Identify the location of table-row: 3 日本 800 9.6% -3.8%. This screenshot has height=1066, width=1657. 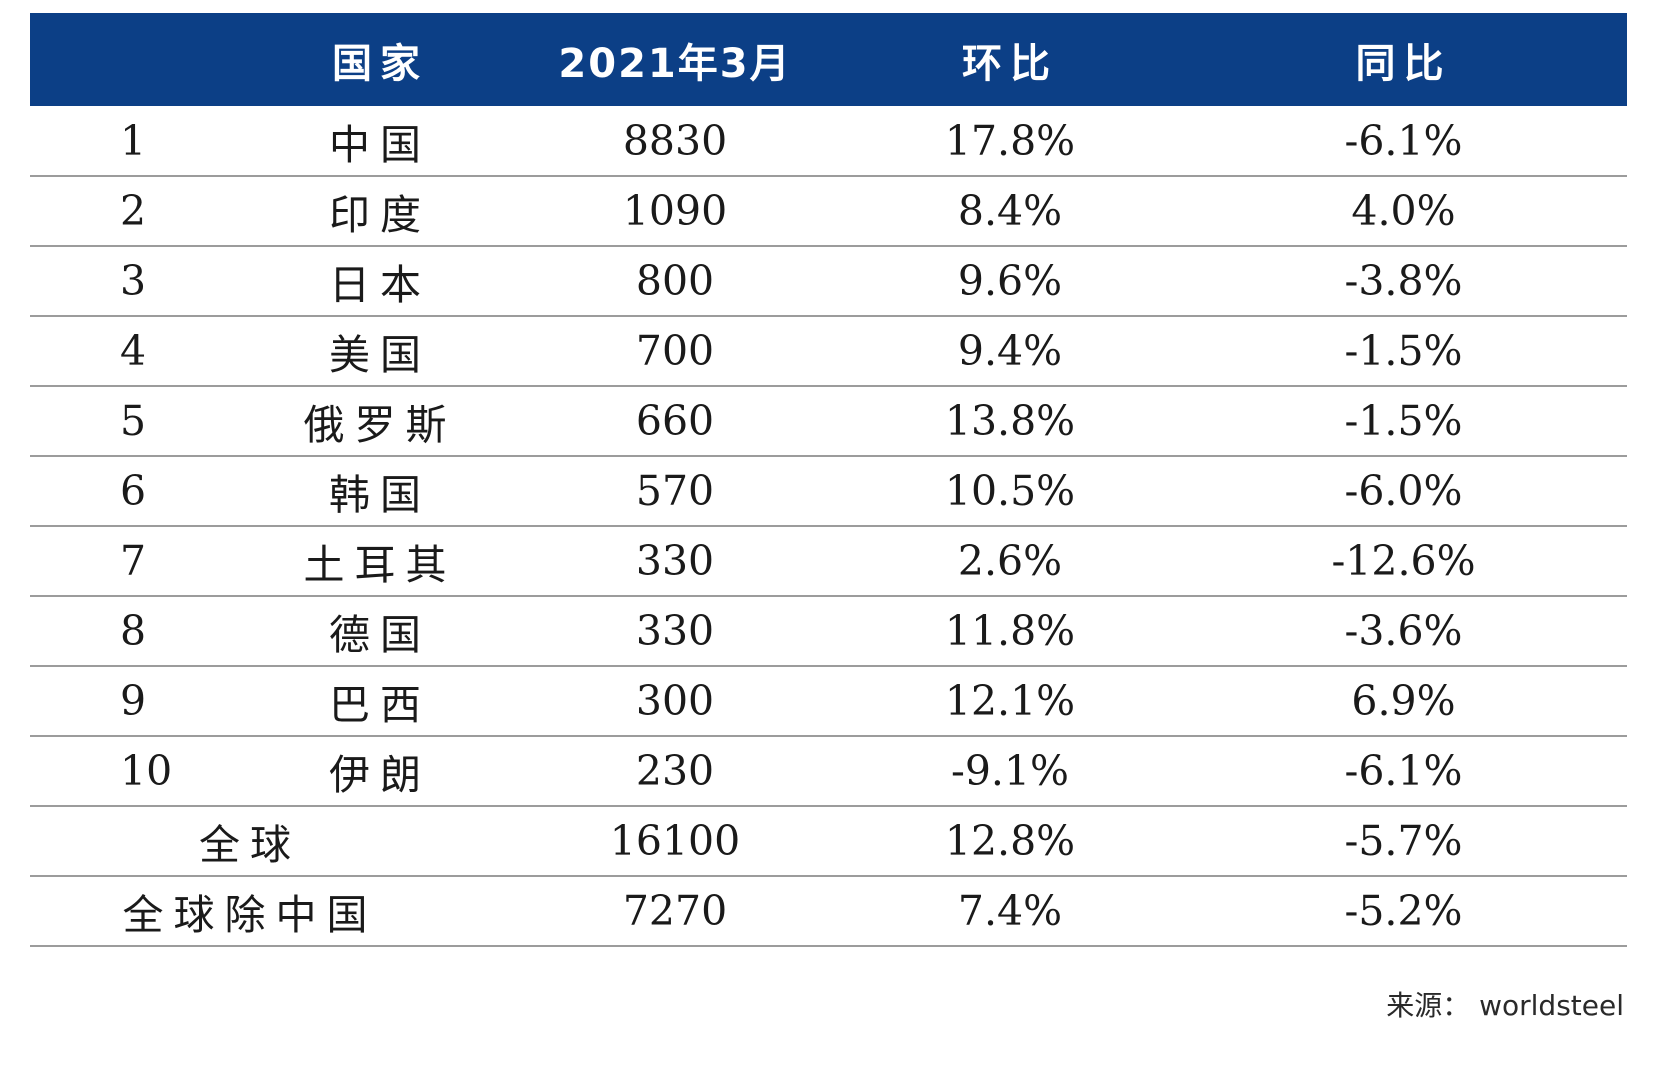
(828, 281).